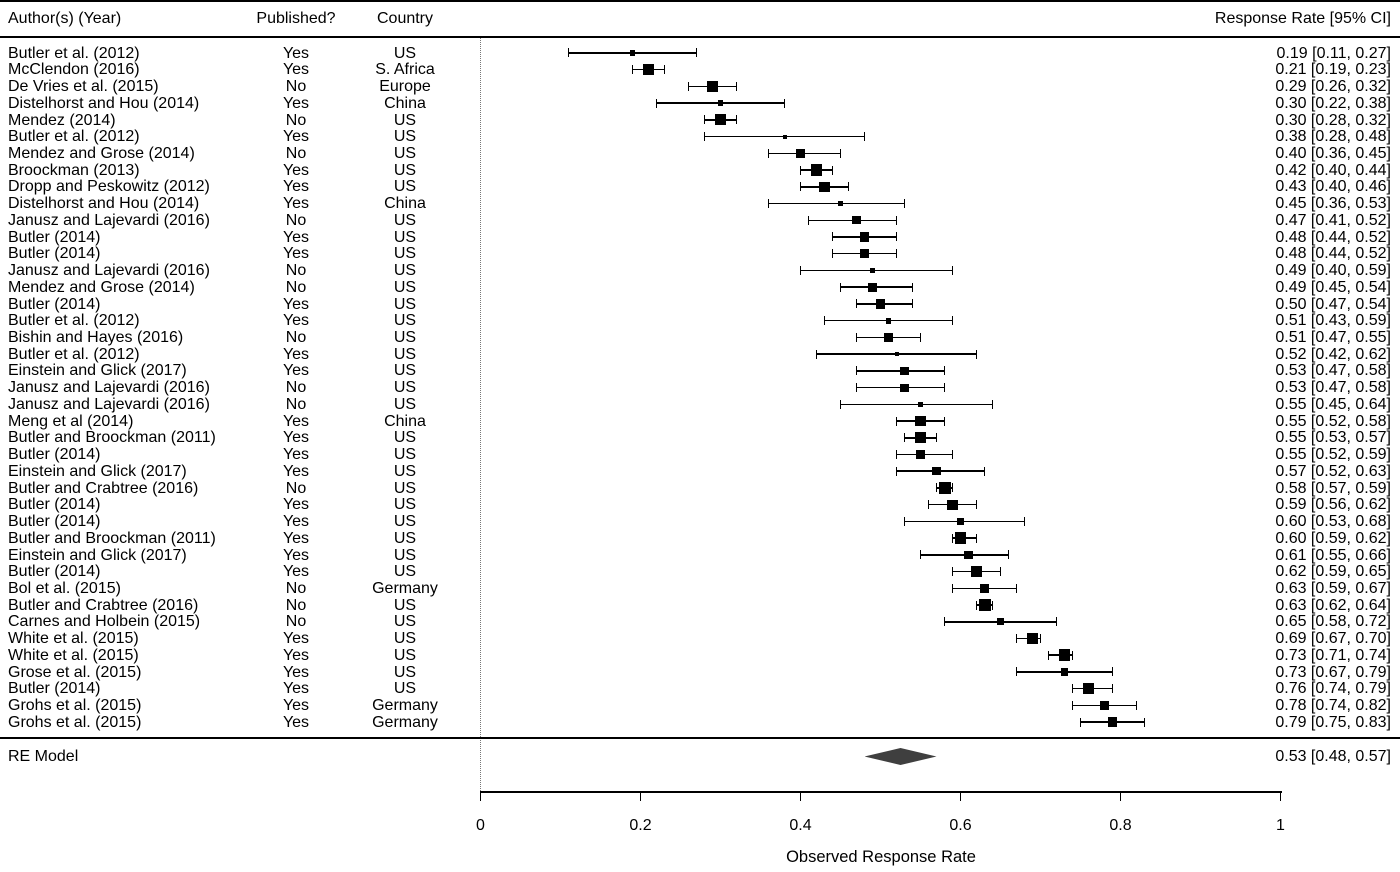  I want to click on study-author: Bishin and Hayes (2016), so click(96, 337).